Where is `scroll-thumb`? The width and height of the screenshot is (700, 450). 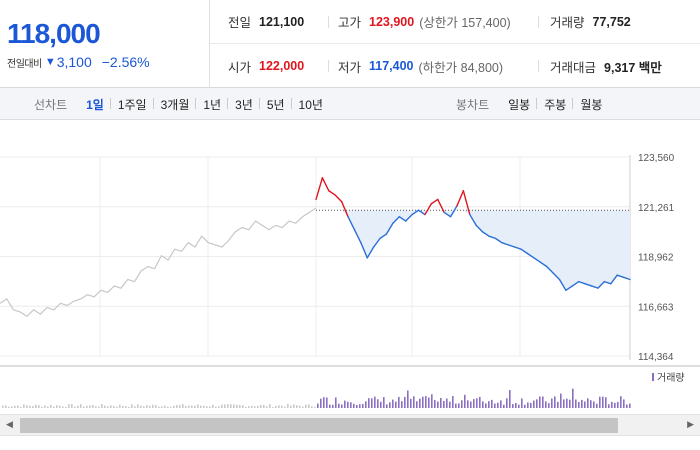 scroll-thumb is located at coordinates (319, 425).